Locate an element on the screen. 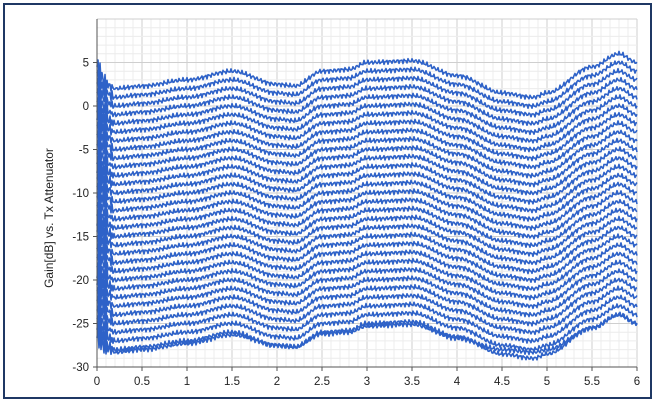 This screenshot has height=404, width=657. y-tick-label: -5 is located at coordinates (84, 151).